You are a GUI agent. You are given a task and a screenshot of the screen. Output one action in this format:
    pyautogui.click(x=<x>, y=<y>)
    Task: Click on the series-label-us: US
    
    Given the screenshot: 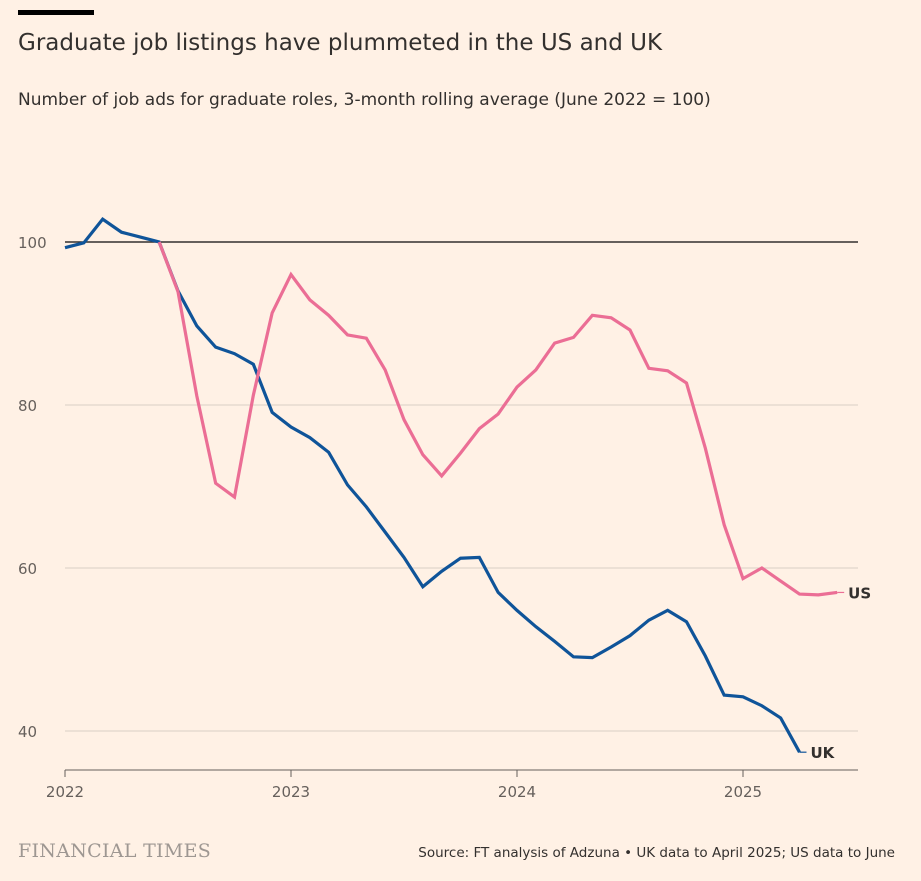 What is the action you would take?
    pyautogui.click(x=859, y=593)
    